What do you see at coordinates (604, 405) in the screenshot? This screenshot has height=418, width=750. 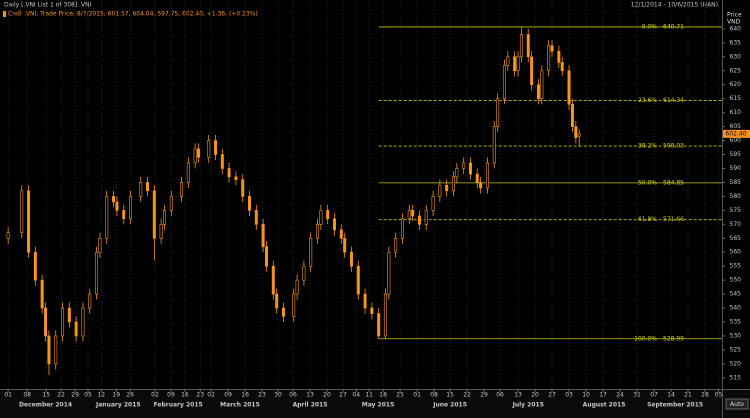 I see `month-label: August 2015` at bounding box center [604, 405].